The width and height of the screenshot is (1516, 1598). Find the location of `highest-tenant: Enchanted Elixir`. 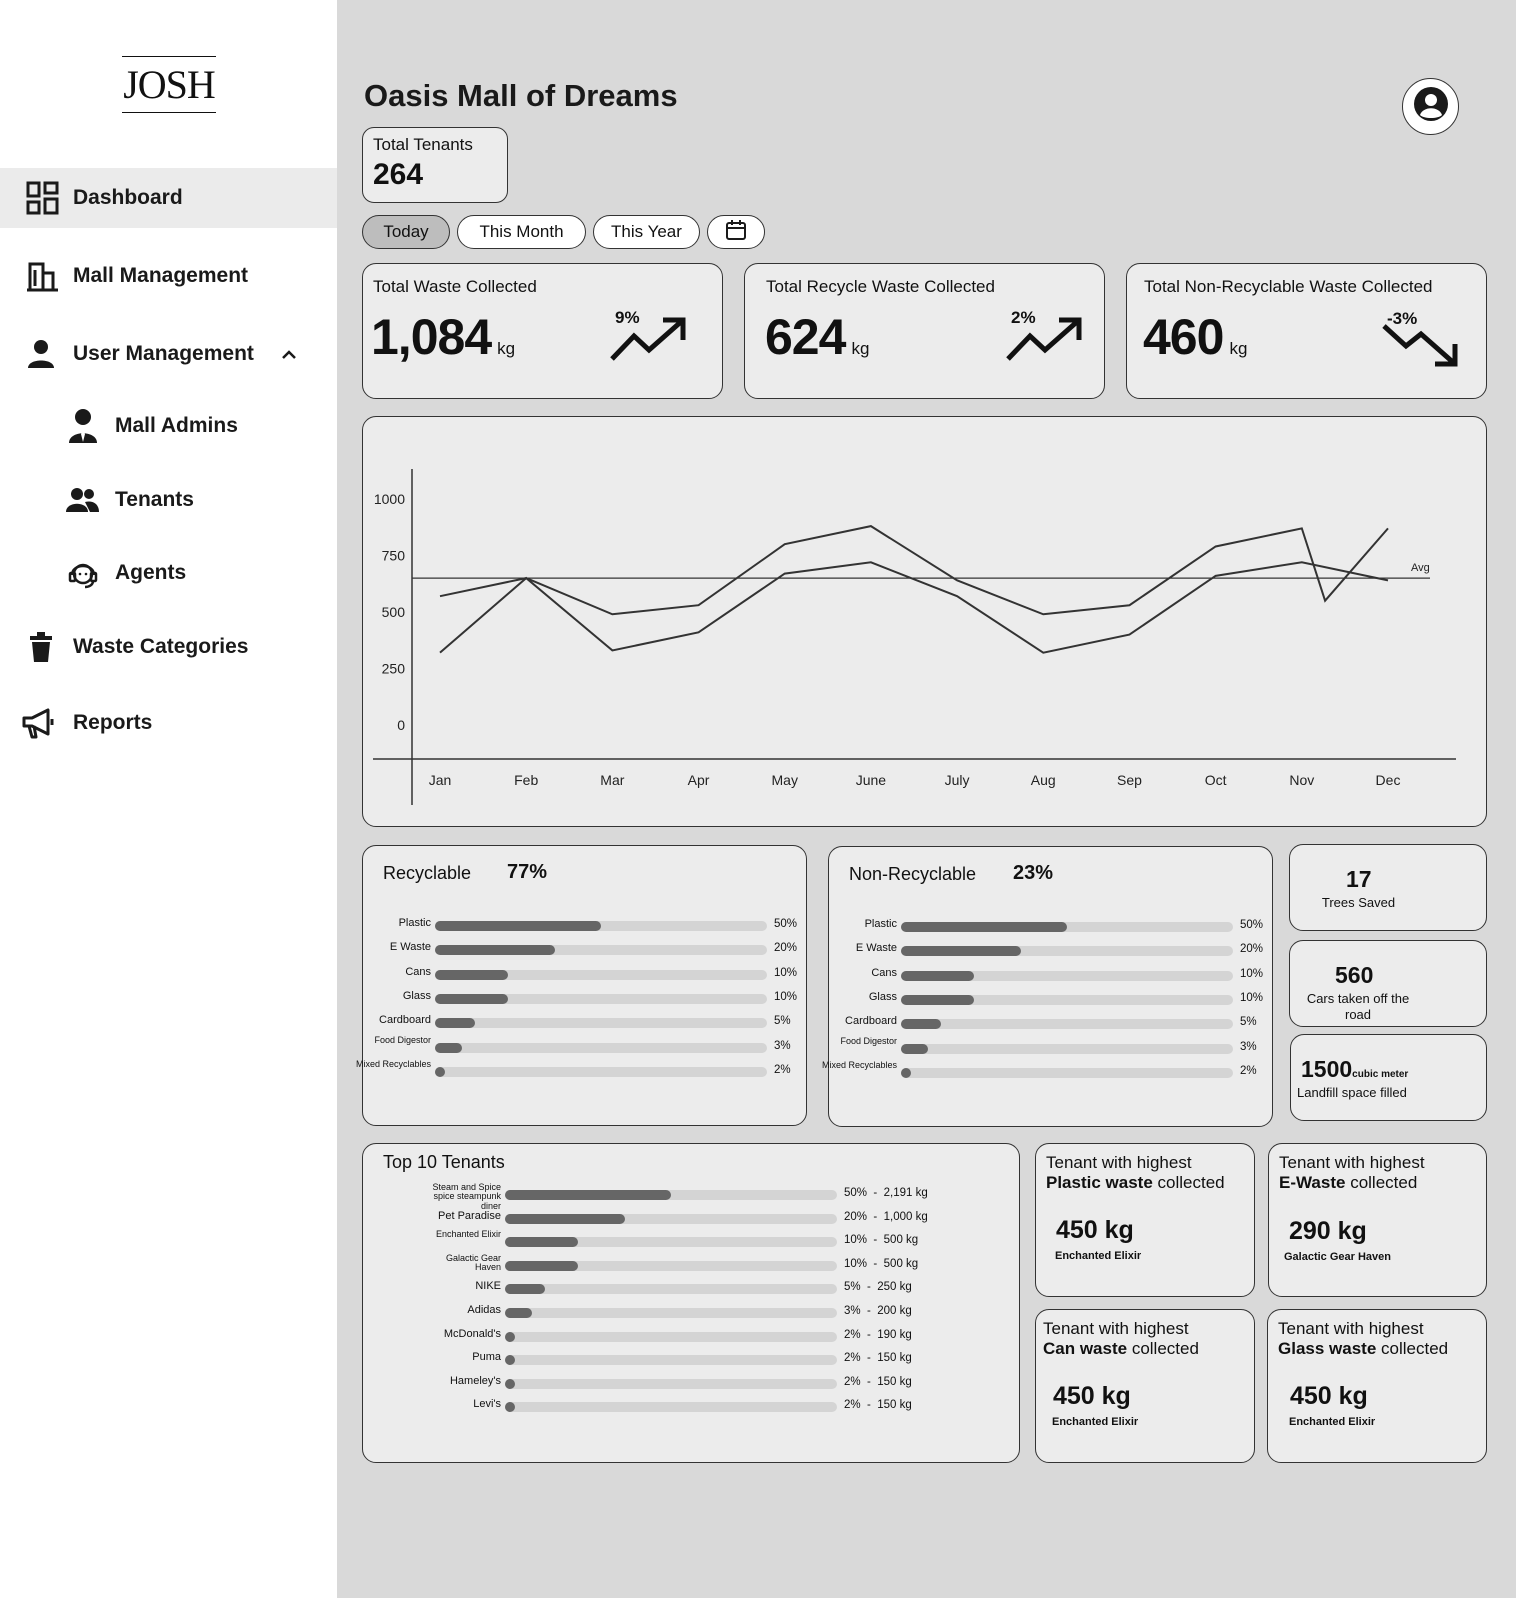

highest-tenant: Enchanted Elixir is located at coordinates (1098, 1256).